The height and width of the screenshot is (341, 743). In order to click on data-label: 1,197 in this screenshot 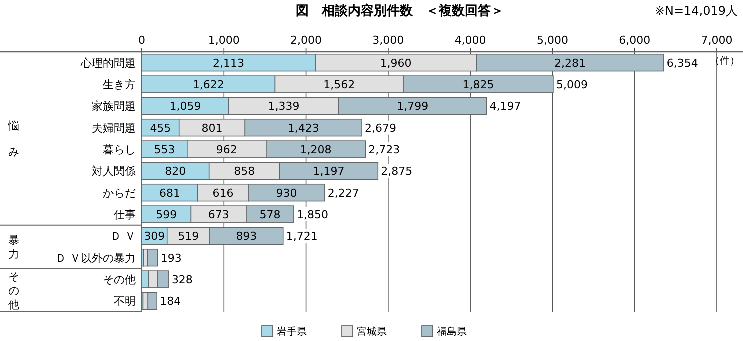, I will do `click(329, 171)`.